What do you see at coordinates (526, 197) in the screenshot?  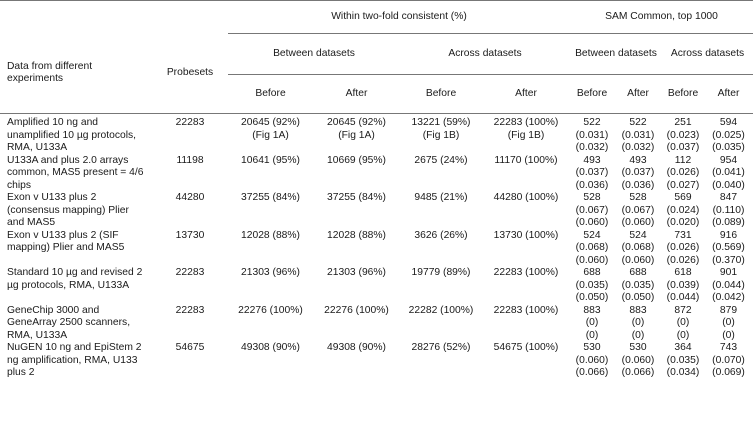 I see `within-across-after: 44280 (100%)` at bounding box center [526, 197].